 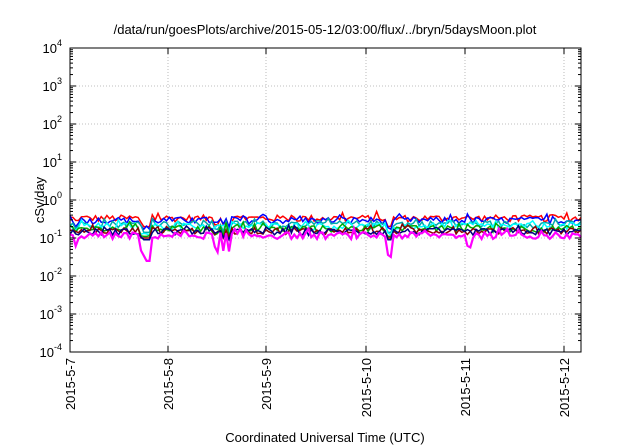 I want to click on y-tick-exponent: -4, so click(x=58, y=347).